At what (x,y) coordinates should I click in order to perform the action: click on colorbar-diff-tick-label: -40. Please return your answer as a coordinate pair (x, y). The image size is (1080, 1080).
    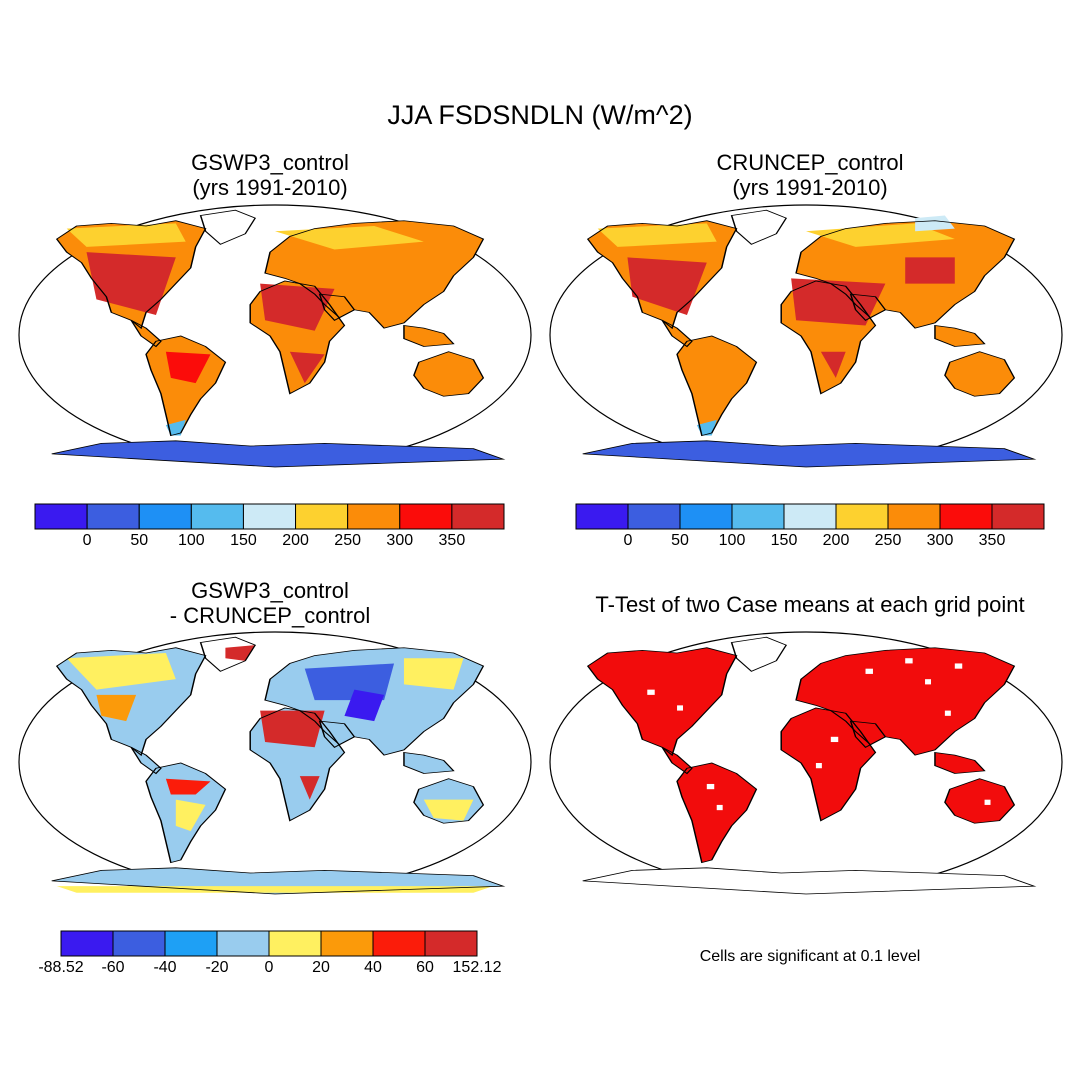
    Looking at the image, I should click on (165, 967).